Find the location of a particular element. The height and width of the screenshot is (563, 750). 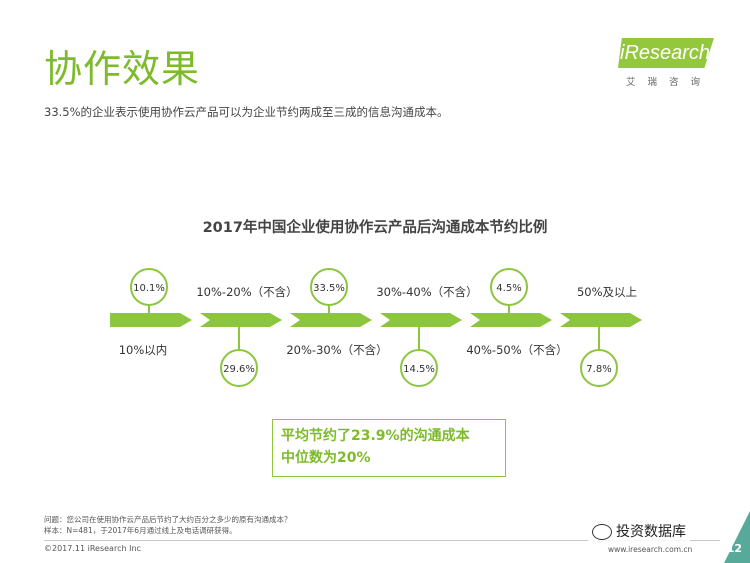

brand-flag-shape is located at coordinates (666, 53).